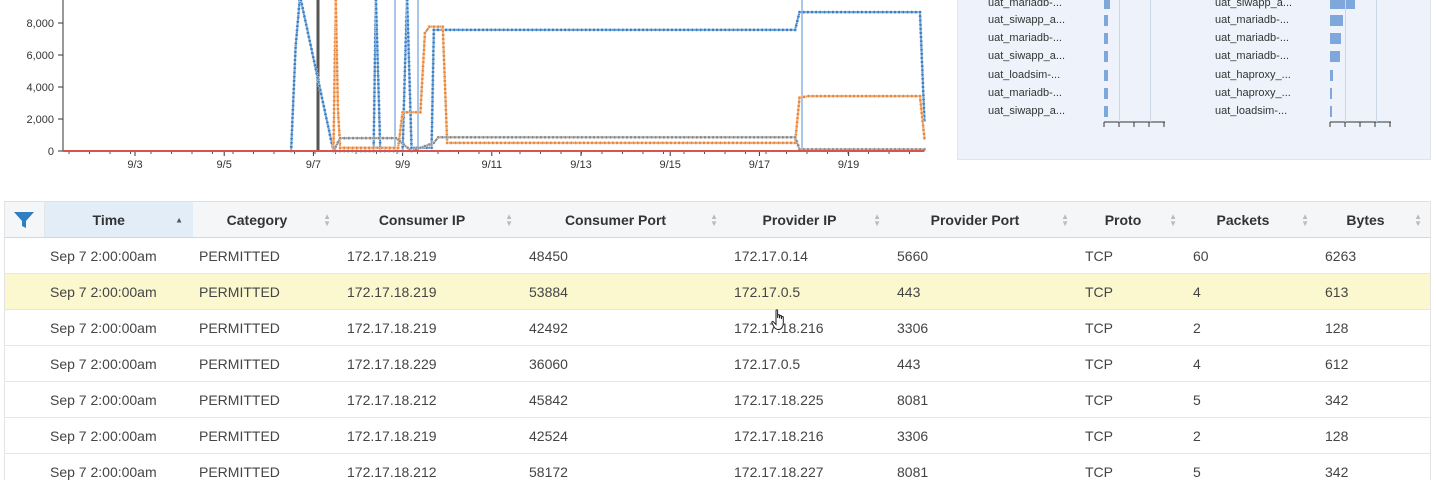 The height and width of the screenshot is (480, 1436). What do you see at coordinates (985, 363) in the screenshot?
I see `table-cell: 443` at bounding box center [985, 363].